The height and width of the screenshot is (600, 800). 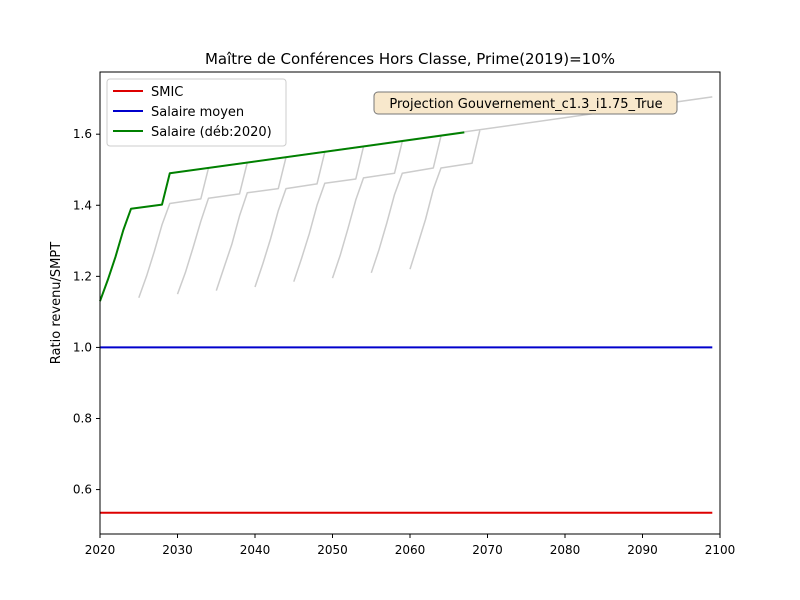 I want to click on y-tick-label: 1.0, so click(x=82, y=347).